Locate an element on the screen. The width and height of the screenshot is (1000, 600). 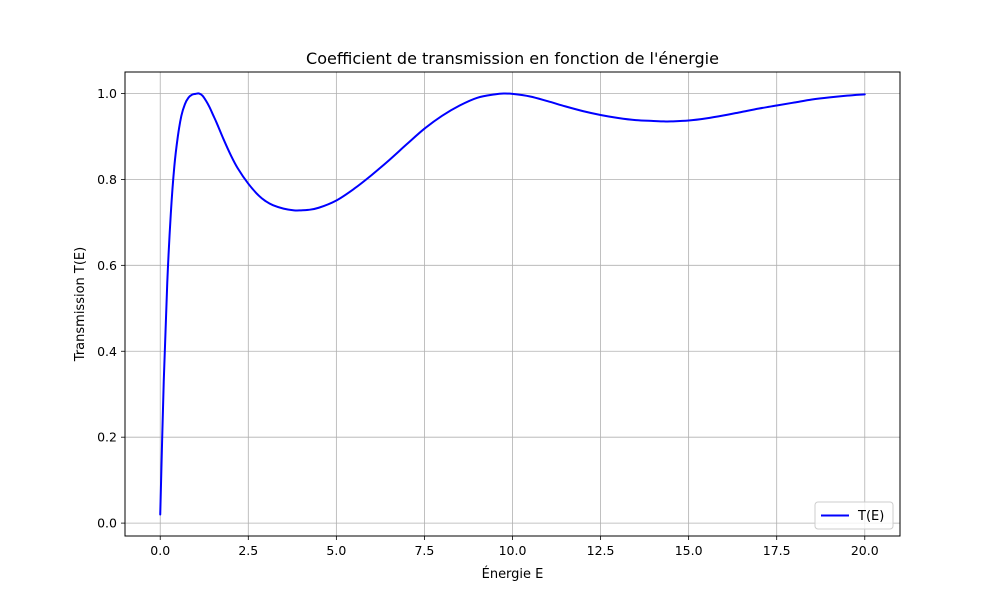
y-tick-label: 1.0 is located at coordinates (107, 93).